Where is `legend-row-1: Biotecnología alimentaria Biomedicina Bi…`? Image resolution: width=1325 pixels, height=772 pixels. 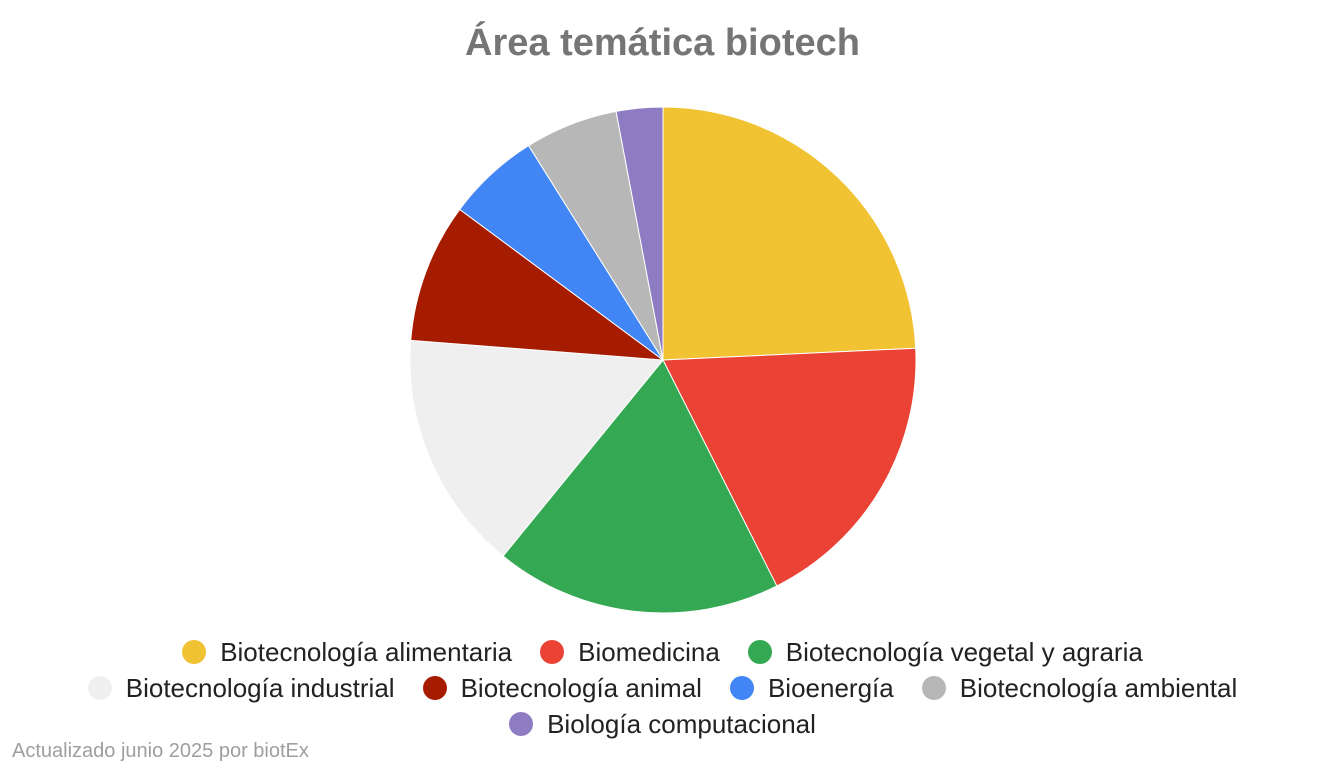
legend-row-1: Biotecnología alimentaria Biomedicina Bi… is located at coordinates (662, 652).